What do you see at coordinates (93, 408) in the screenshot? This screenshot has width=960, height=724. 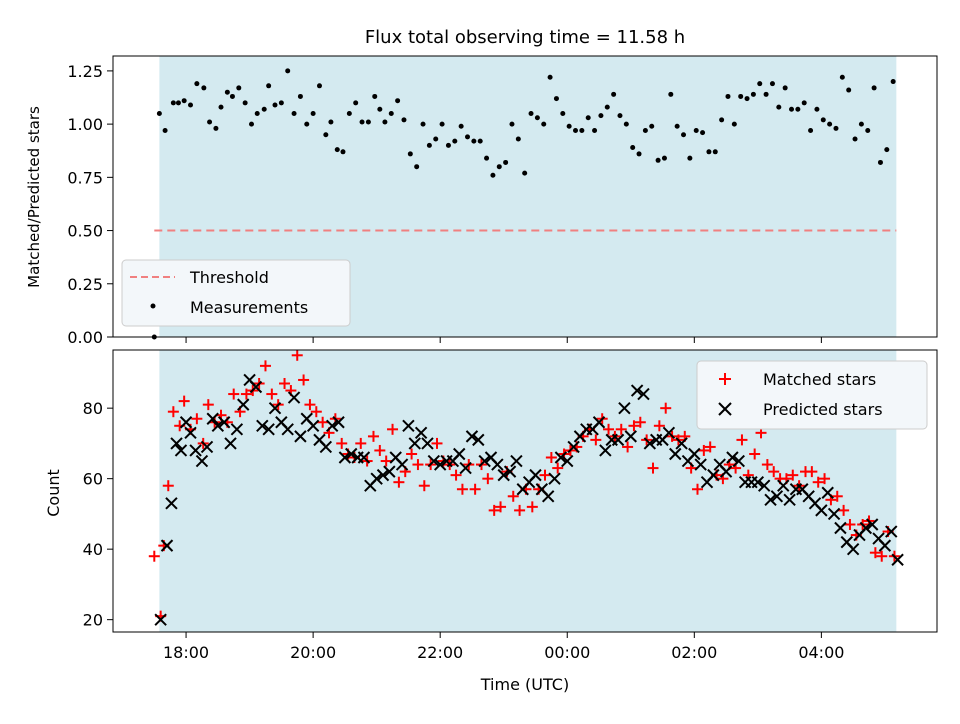 I see `bottom-y-tick-label: 80` at bounding box center [93, 408].